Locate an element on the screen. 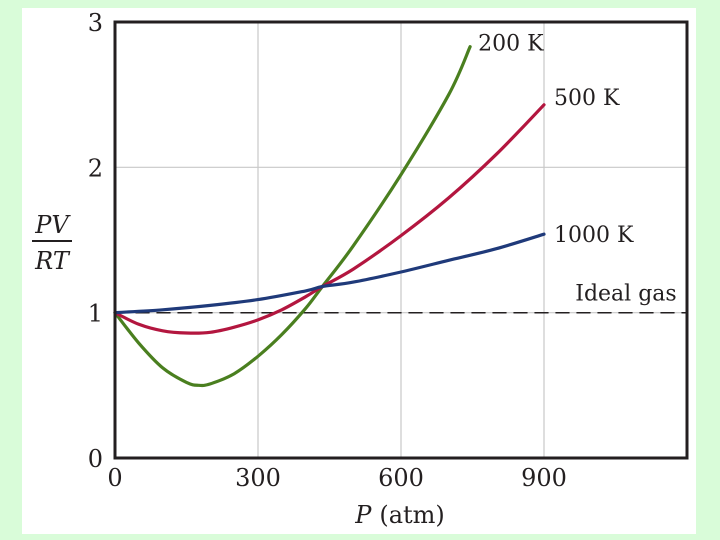 Image resolution: width=720 pixels, height=540 pixels. series-label-500-k: 500 K is located at coordinates (587, 98).